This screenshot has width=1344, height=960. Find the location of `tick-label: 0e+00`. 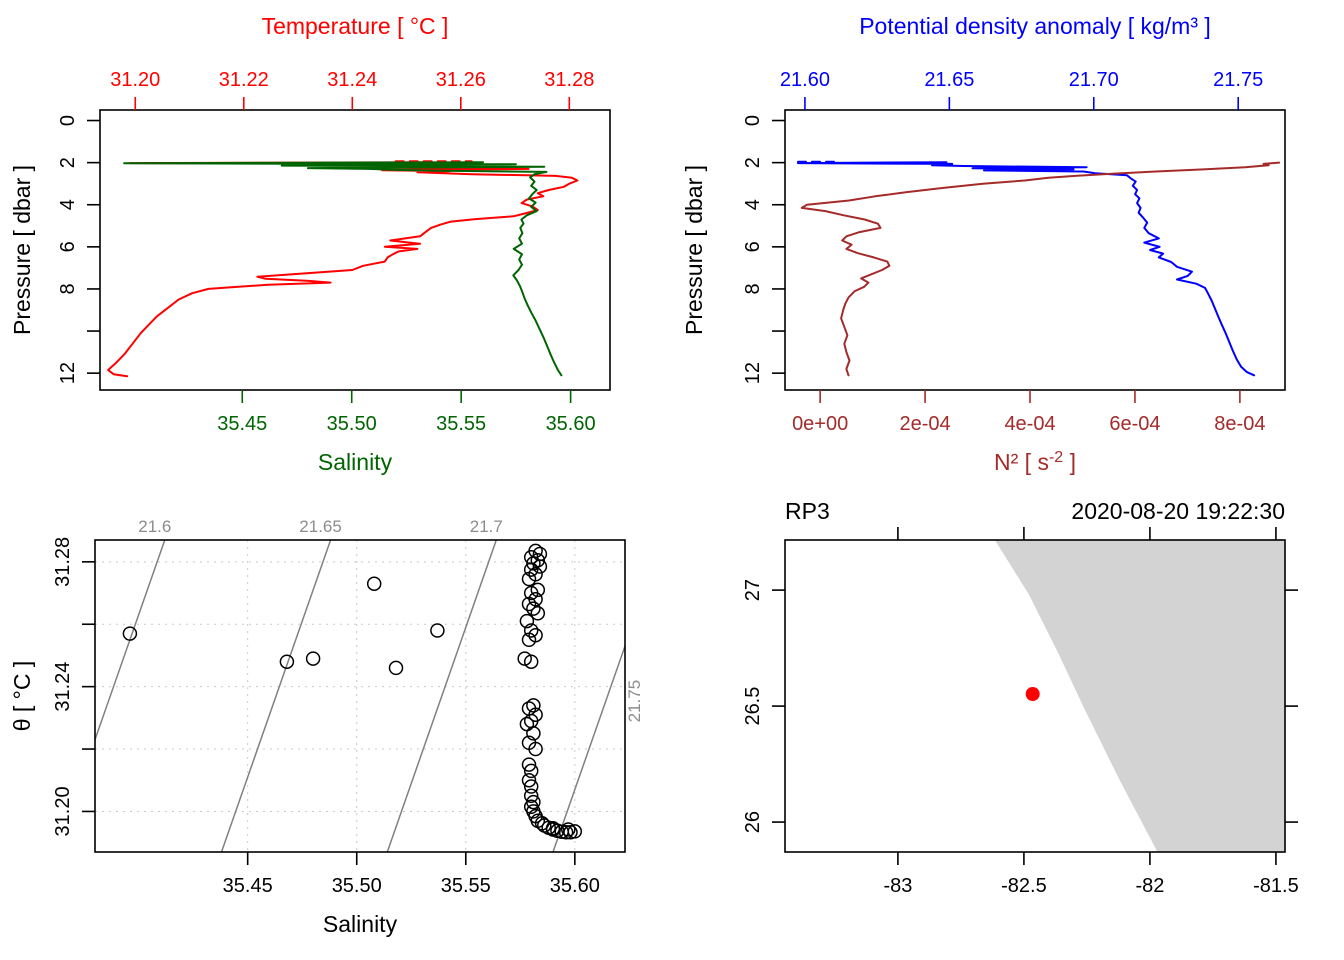

tick-label: 0e+00 is located at coordinates (820, 424).